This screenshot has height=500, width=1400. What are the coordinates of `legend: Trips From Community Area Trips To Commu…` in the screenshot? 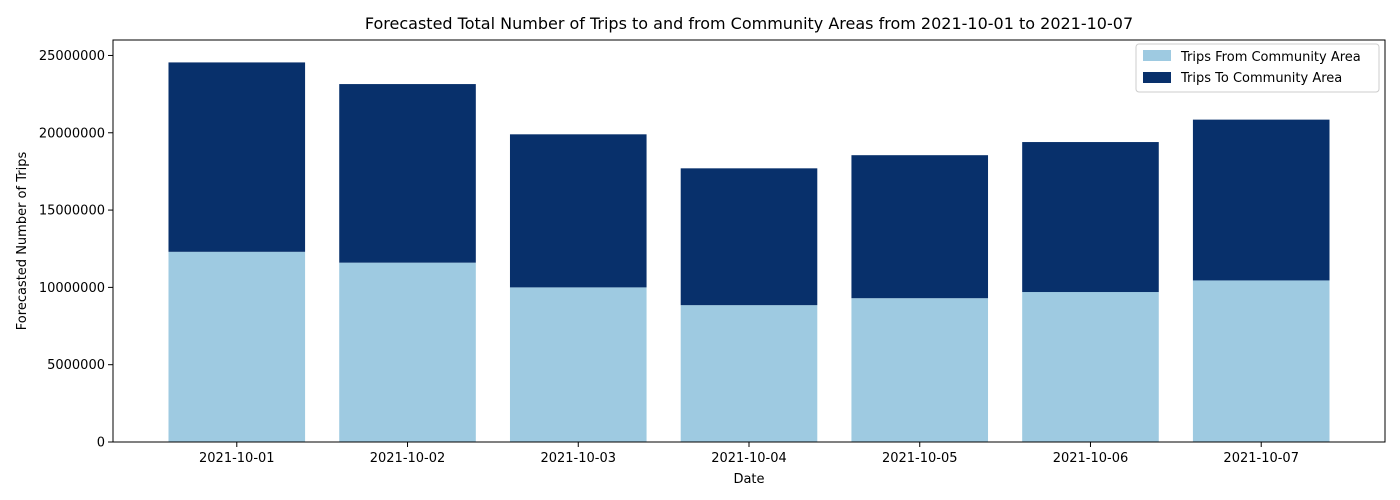 It's located at (1257, 68).